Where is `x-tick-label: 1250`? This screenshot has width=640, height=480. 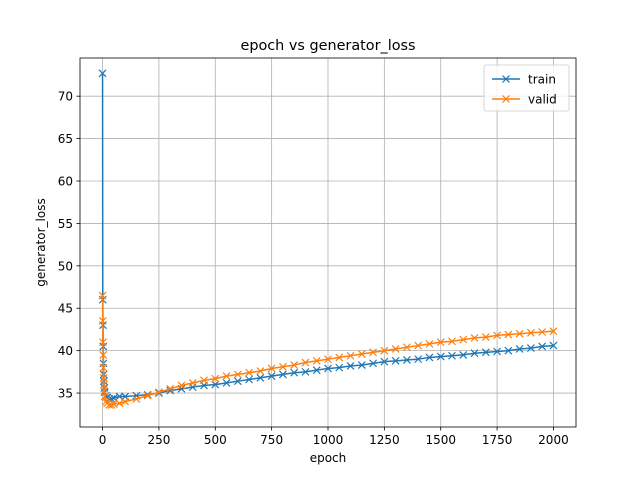 x-tick-label: 1250 is located at coordinates (384, 440).